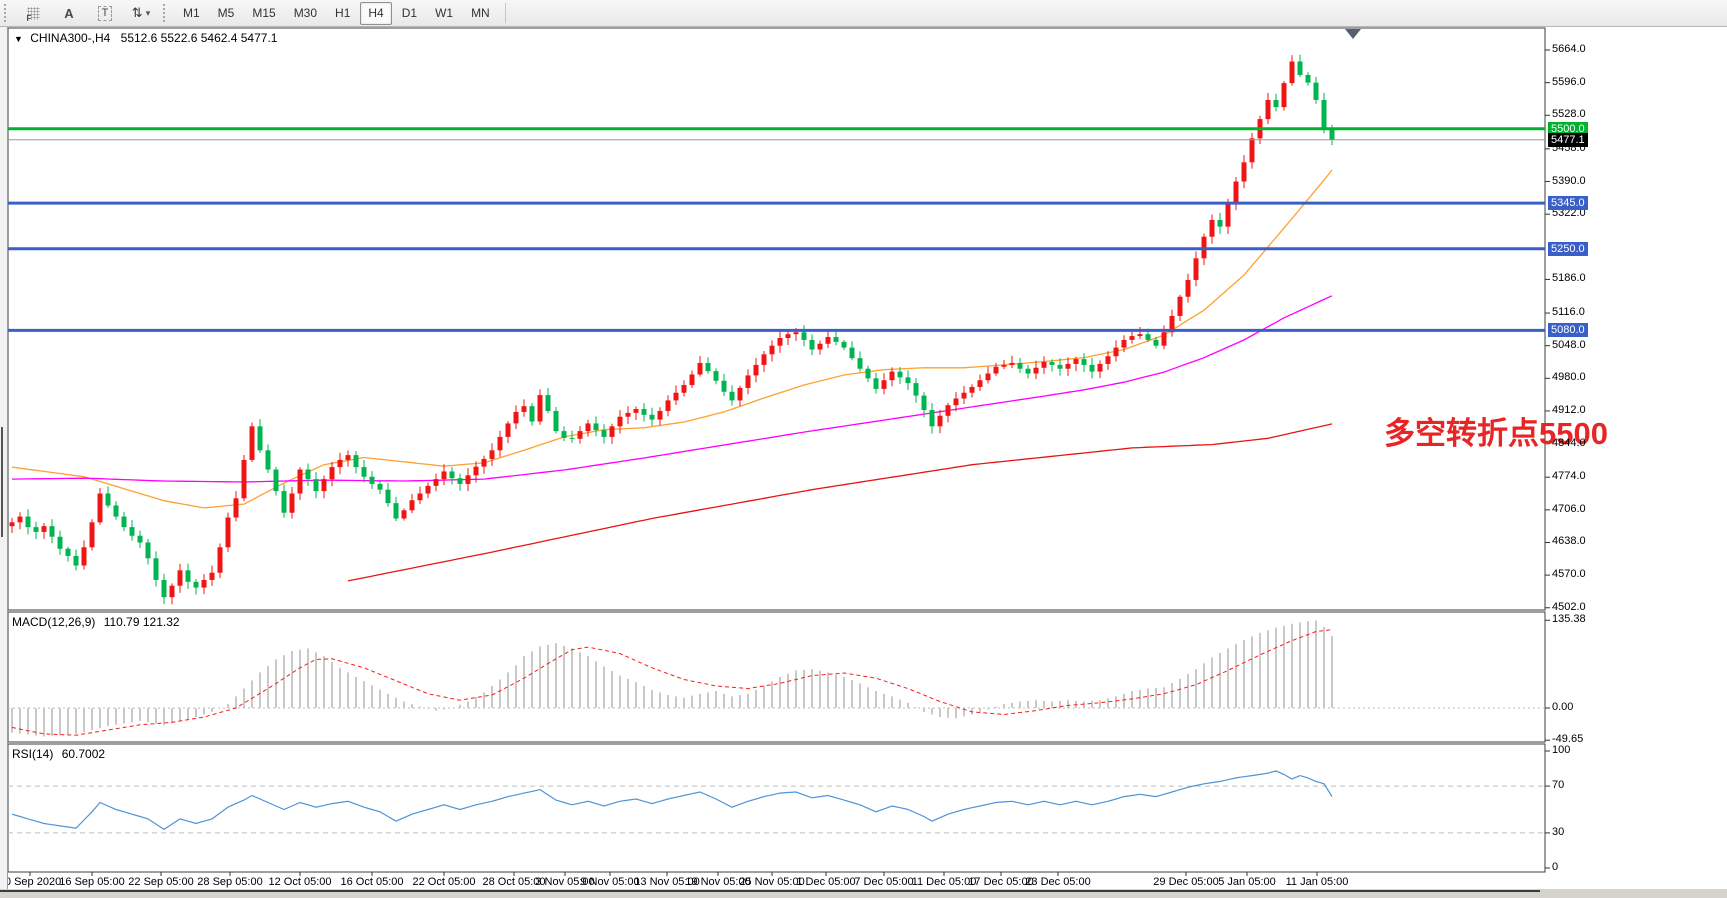 This screenshot has width=1727, height=898. Describe the element at coordinates (376, 13) in the screenshot. I see `timeframe-button-h4: H4` at that location.